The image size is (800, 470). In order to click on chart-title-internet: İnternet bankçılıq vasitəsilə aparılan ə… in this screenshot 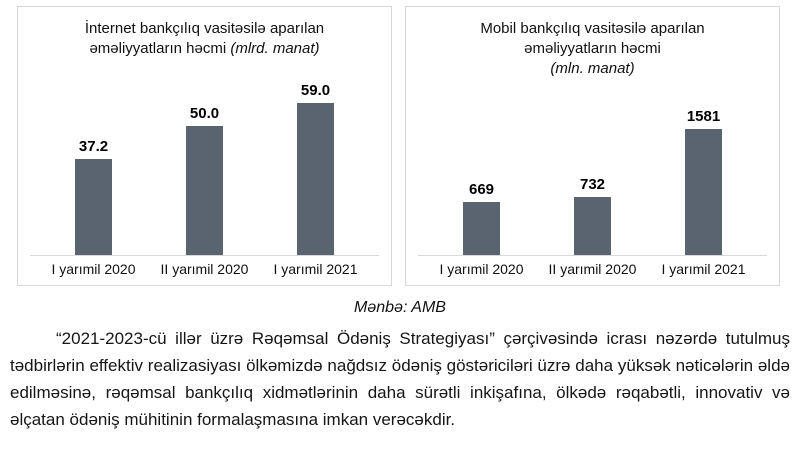, I will do `click(204, 39)`.